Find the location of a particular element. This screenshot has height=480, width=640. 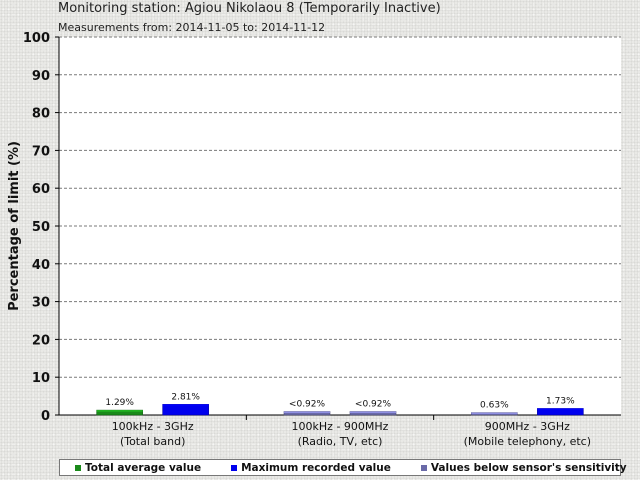

y-tick-label: 100 is located at coordinates (36, 38).